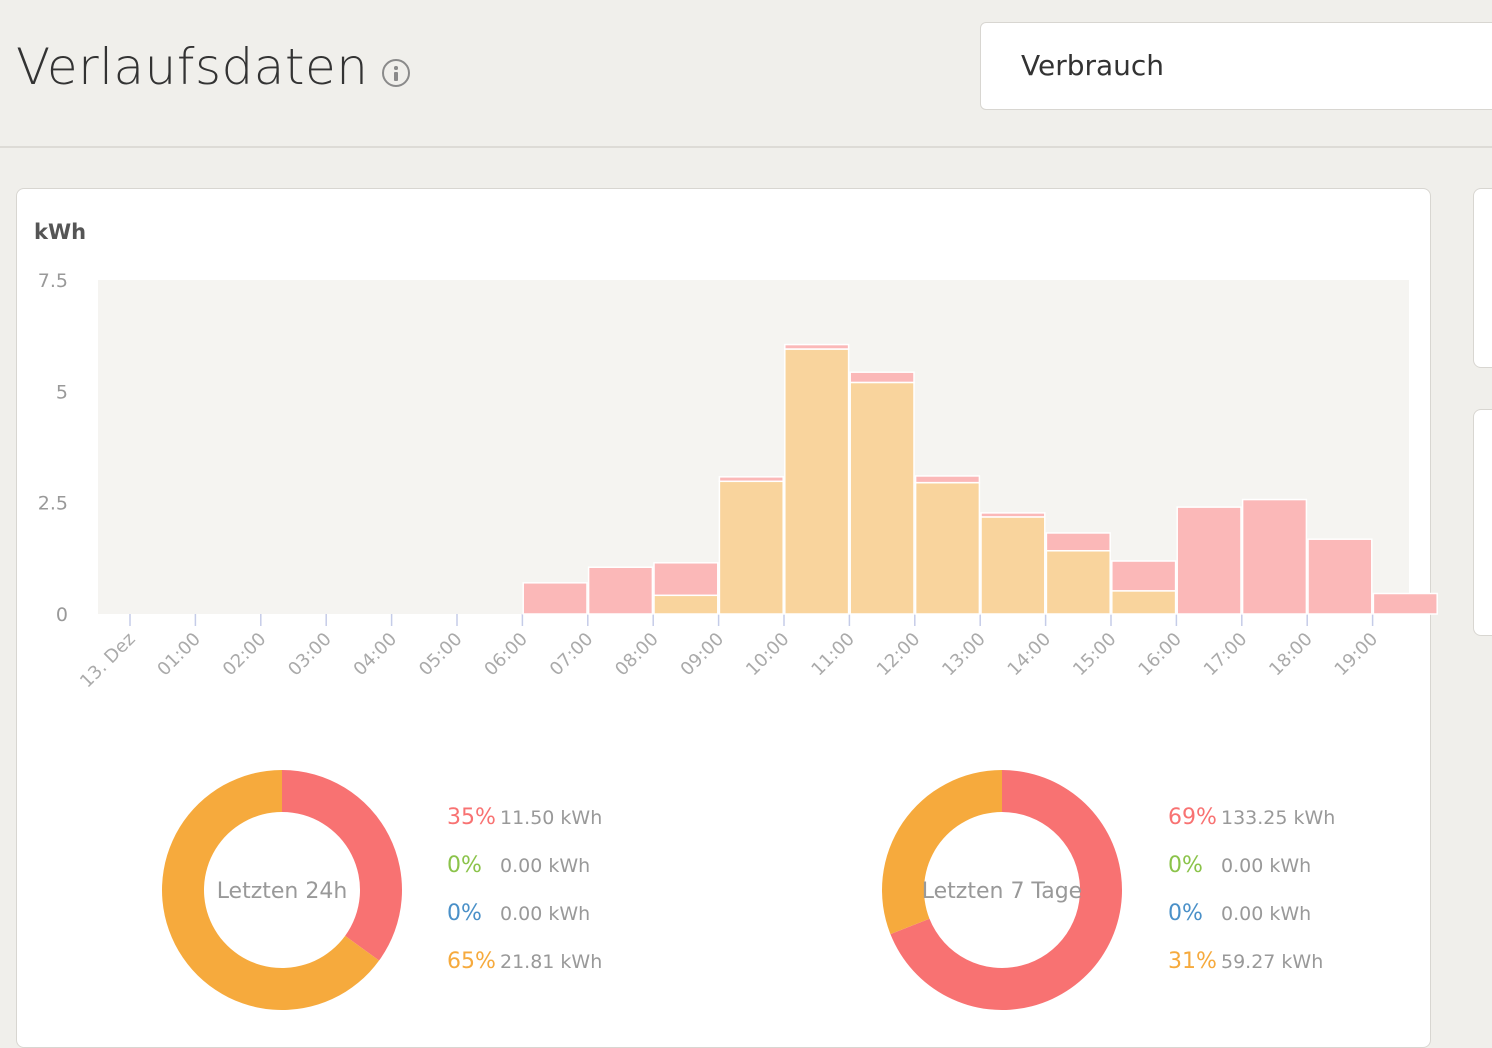 Image resolution: width=1492 pixels, height=1048 pixels. I want to click on x-tick-label: 07:00, so click(572, 655).